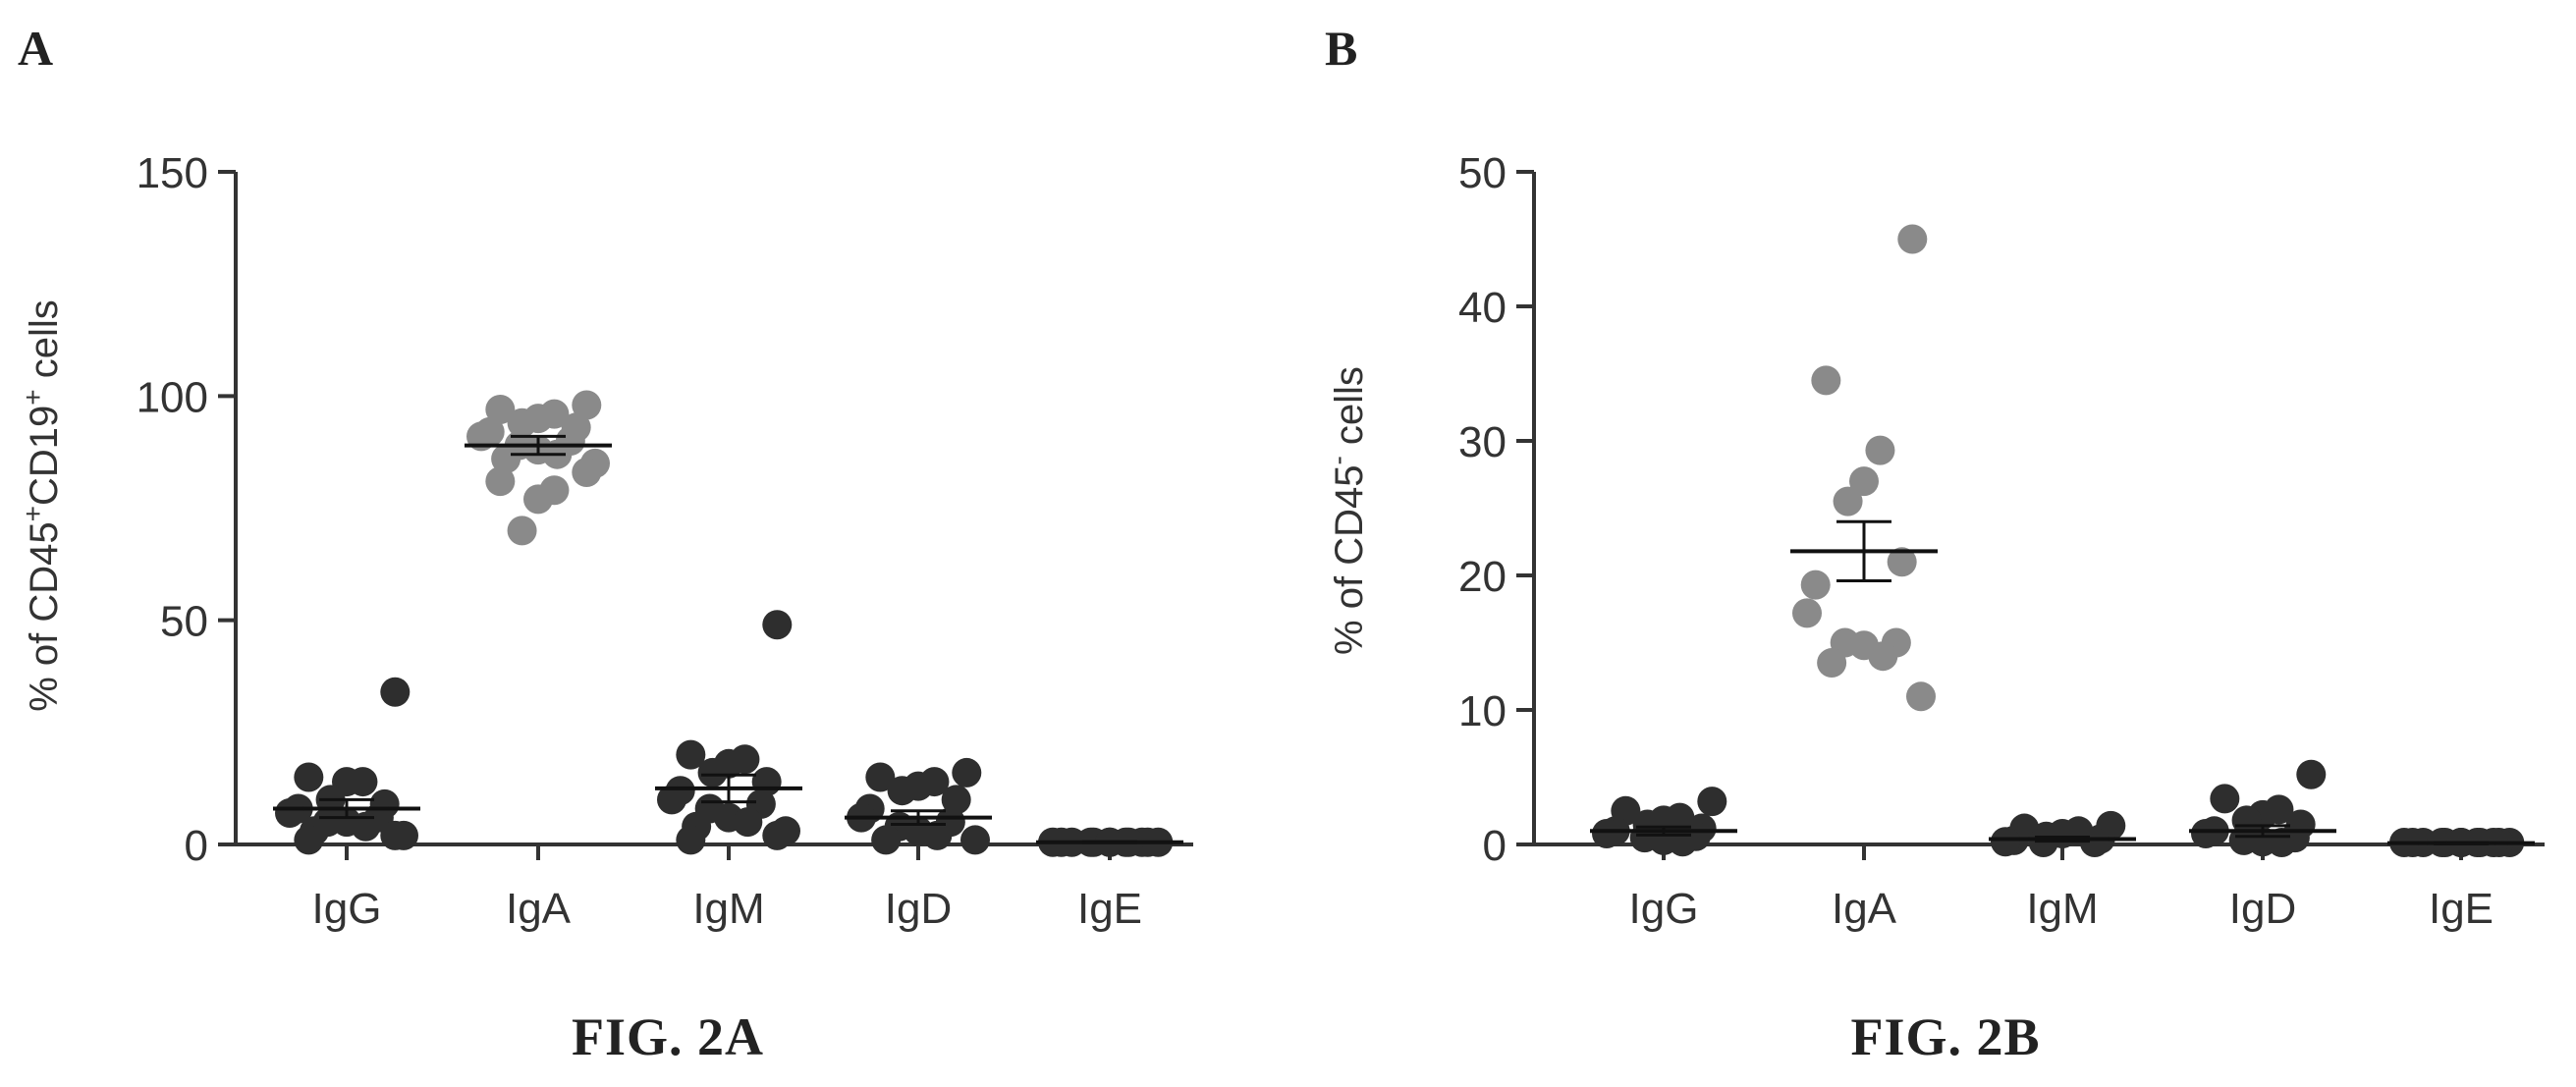  I want to click on x-tick-label-b-igd: IgD, so click(2262, 909).